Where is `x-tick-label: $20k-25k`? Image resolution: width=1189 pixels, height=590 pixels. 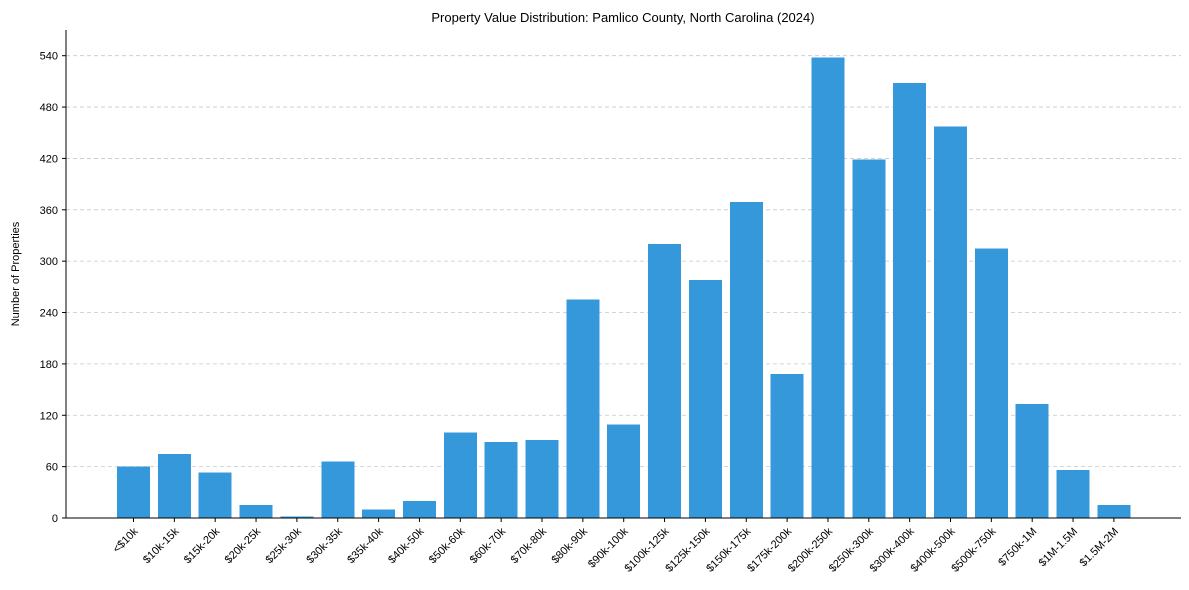
x-tick-label: $20k-25k is located at coordinates (243, 545).